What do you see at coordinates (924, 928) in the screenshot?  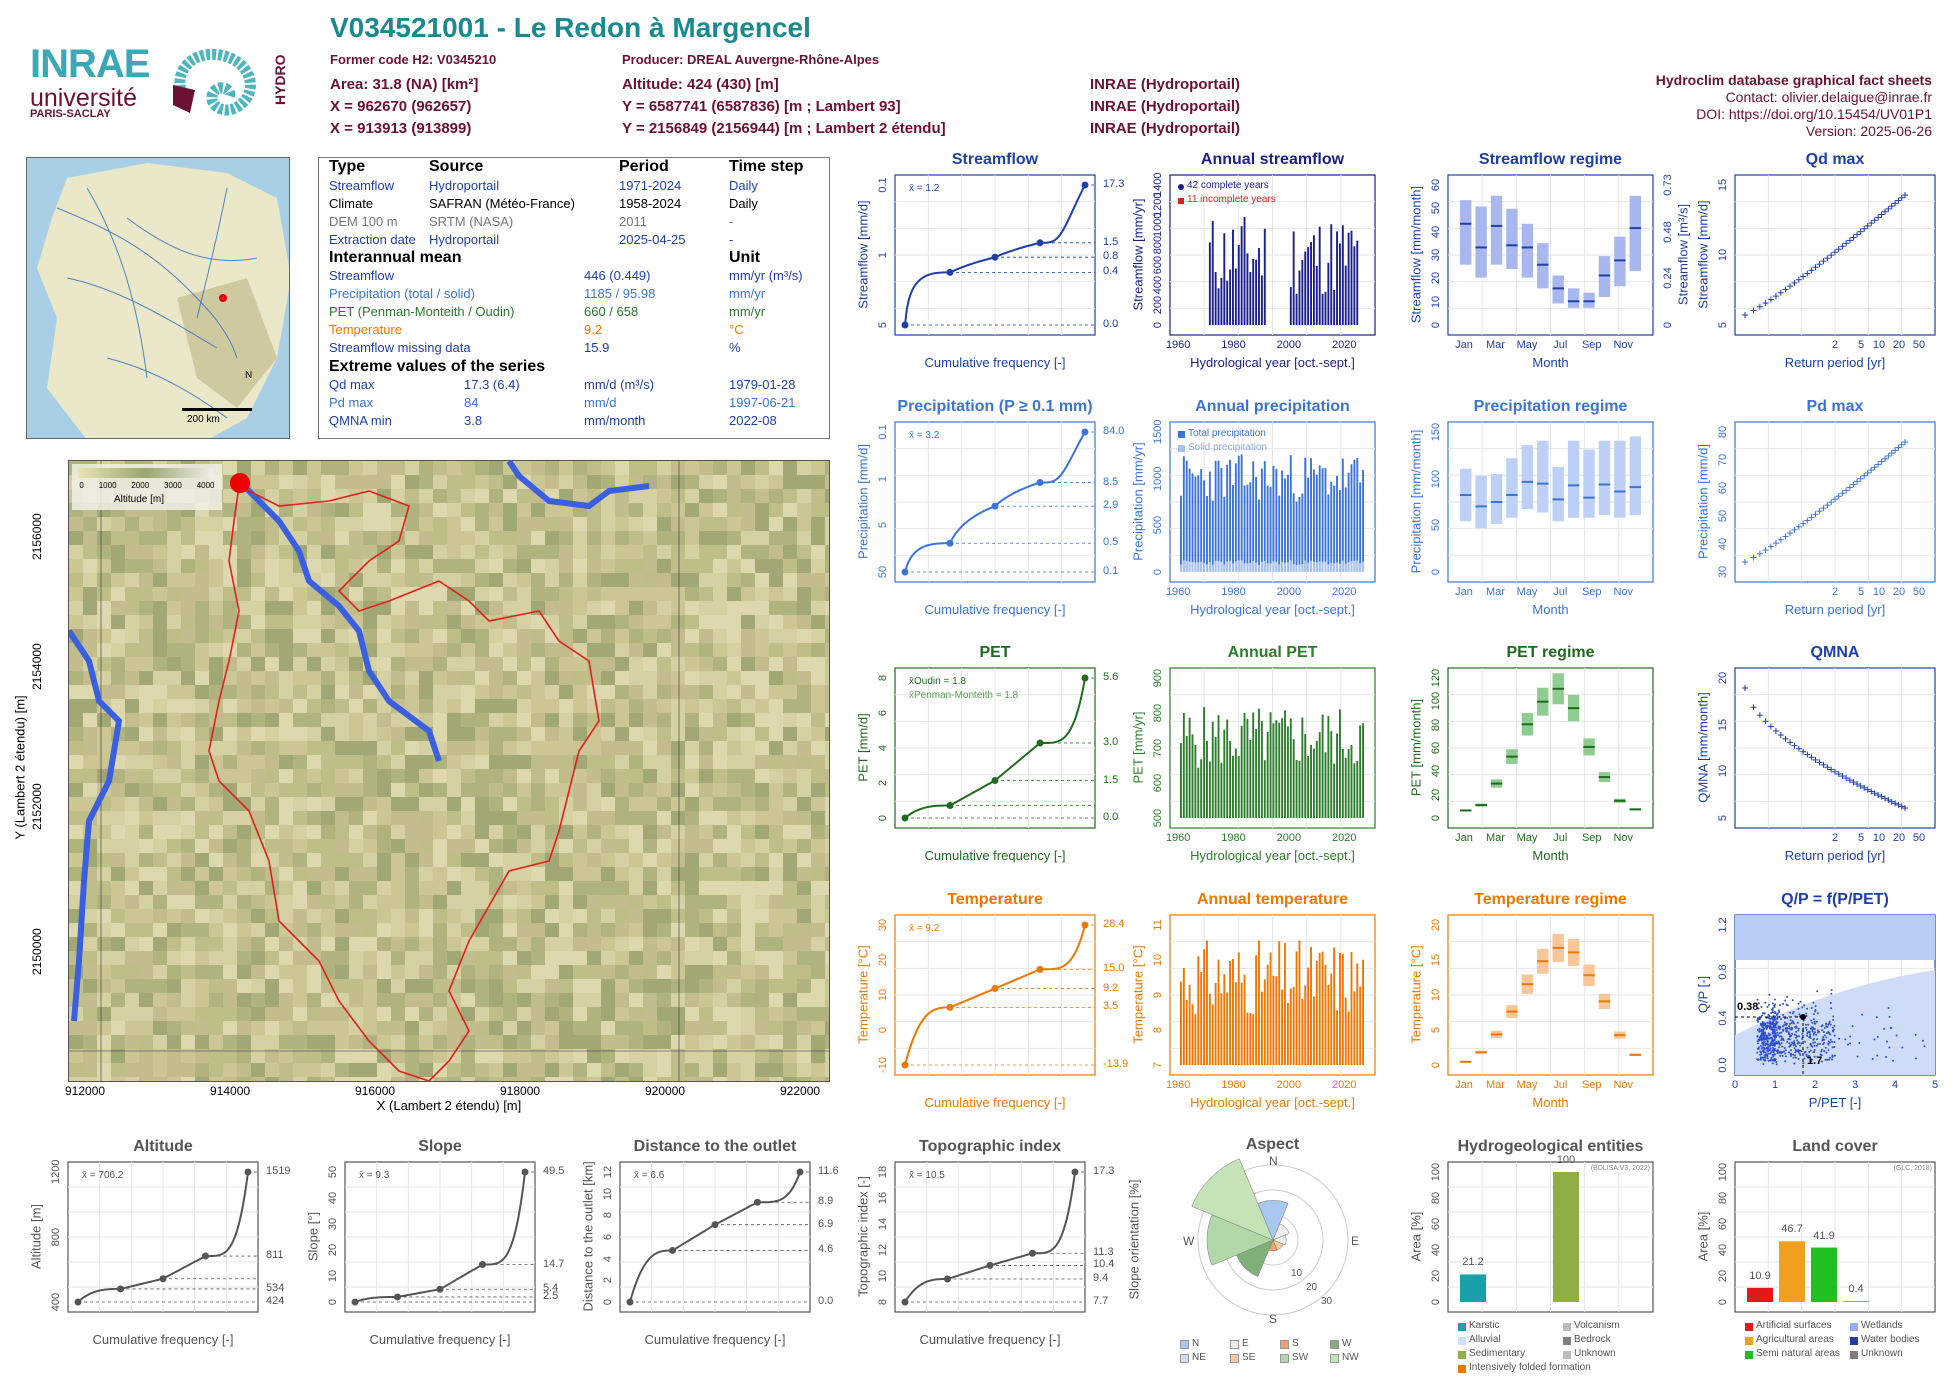 I see `temp_fdc-mean: x̄ = 9.2` at bounding box center [924, 928].